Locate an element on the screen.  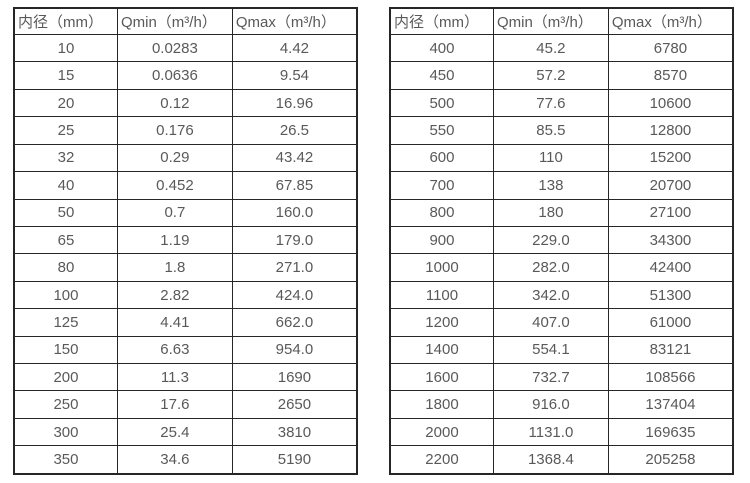
qmin-cell: 282.0 is located at coordinates (550, 267).